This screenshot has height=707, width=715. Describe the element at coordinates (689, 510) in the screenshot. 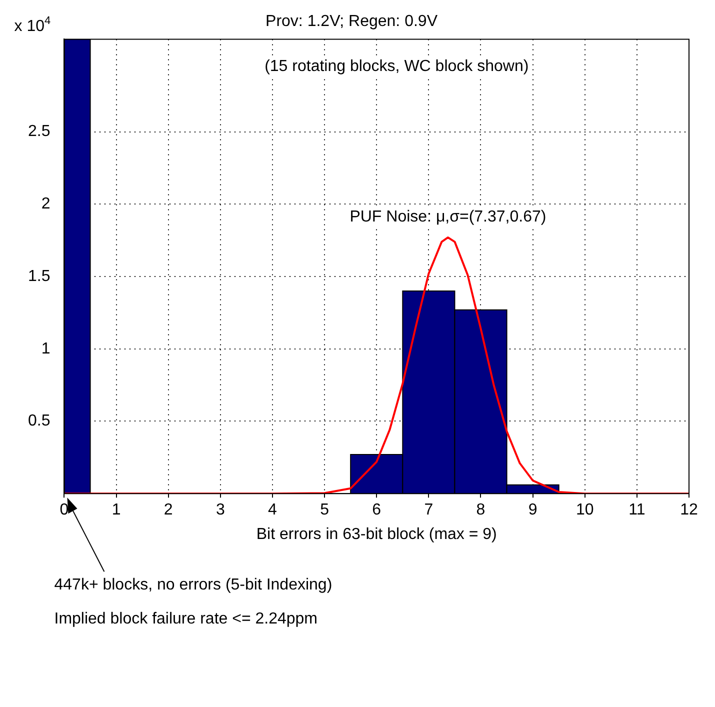

I see `x-tick-label: 12` at that location.